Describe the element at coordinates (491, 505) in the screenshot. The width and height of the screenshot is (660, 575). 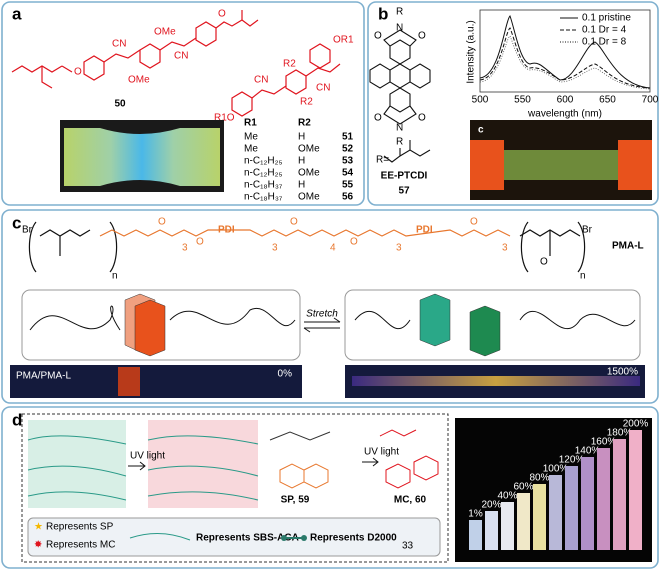
I see `strain-label: 20%` at that location.